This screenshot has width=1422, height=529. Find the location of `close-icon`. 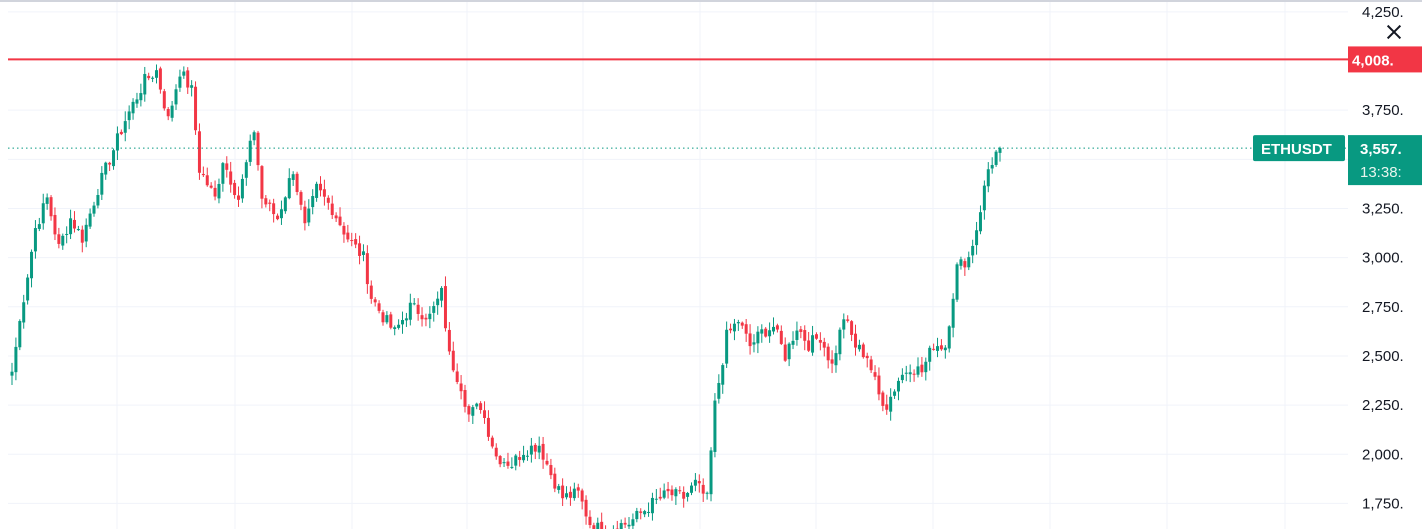

close-icon is located at coordinates (1394, 32).